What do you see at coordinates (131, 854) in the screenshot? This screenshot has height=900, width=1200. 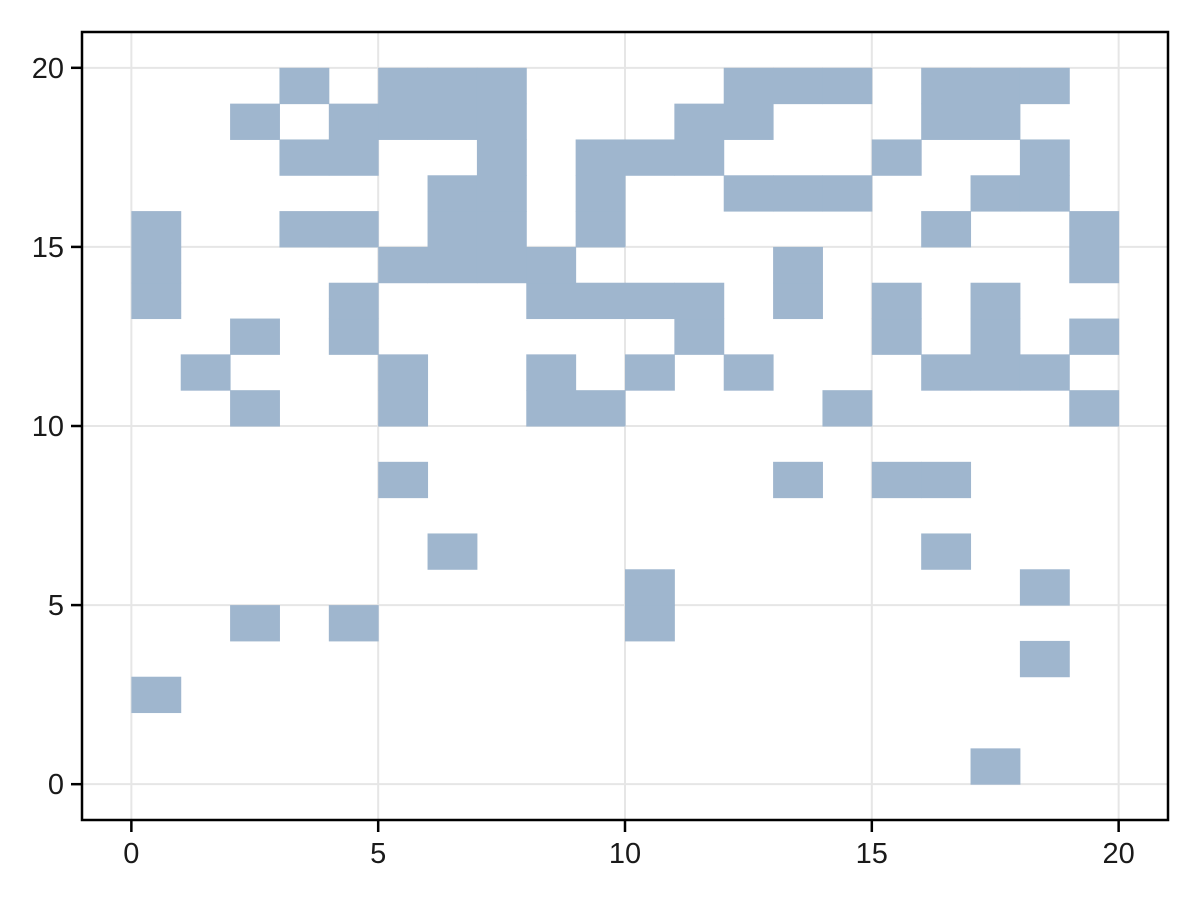 I see `x-tick-label: 0` at bounding box center [131, 854].